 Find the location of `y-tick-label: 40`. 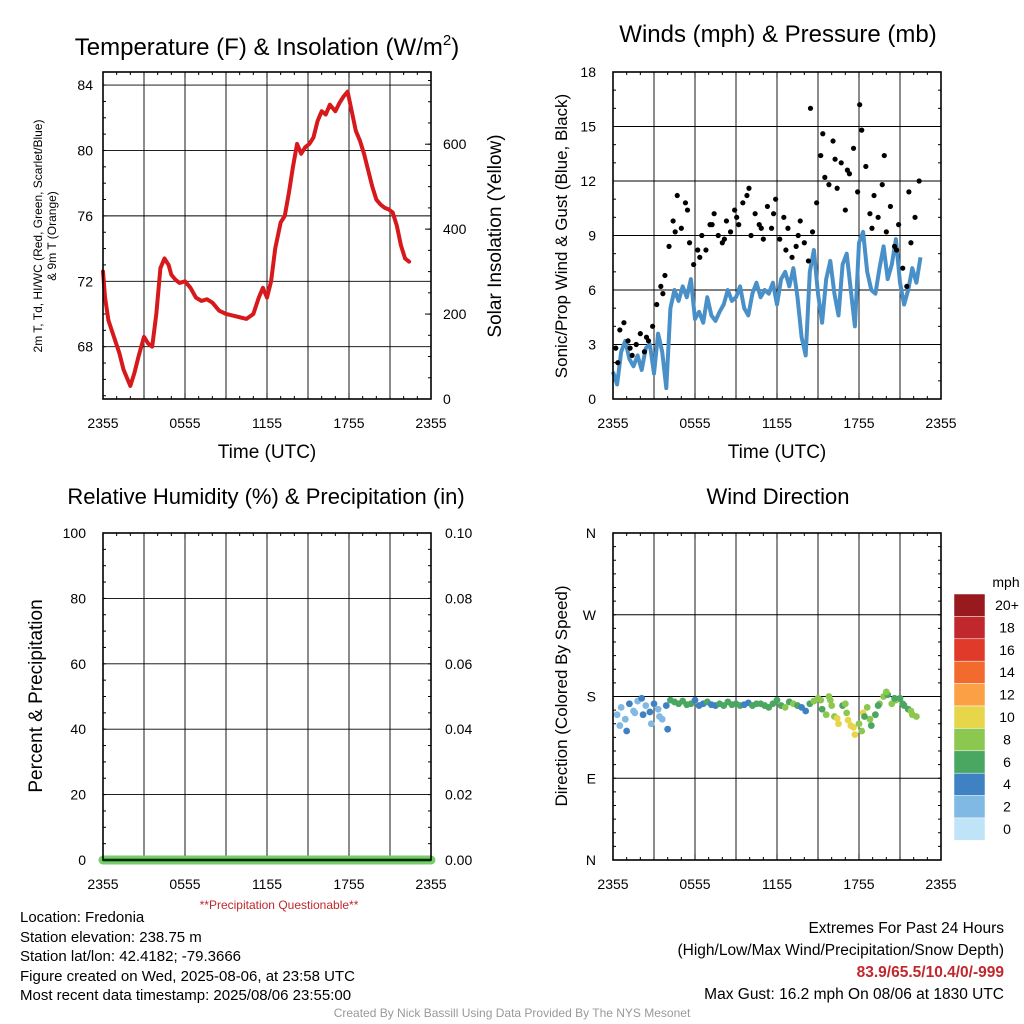

y-tick-label: 40 is located at coordinates (78, 729).